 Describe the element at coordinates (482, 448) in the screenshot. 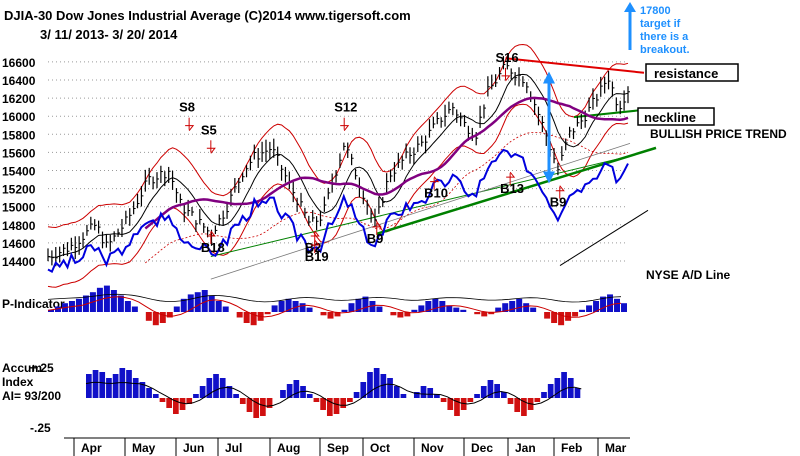

I see `x-tick-label: Dec` at that location.